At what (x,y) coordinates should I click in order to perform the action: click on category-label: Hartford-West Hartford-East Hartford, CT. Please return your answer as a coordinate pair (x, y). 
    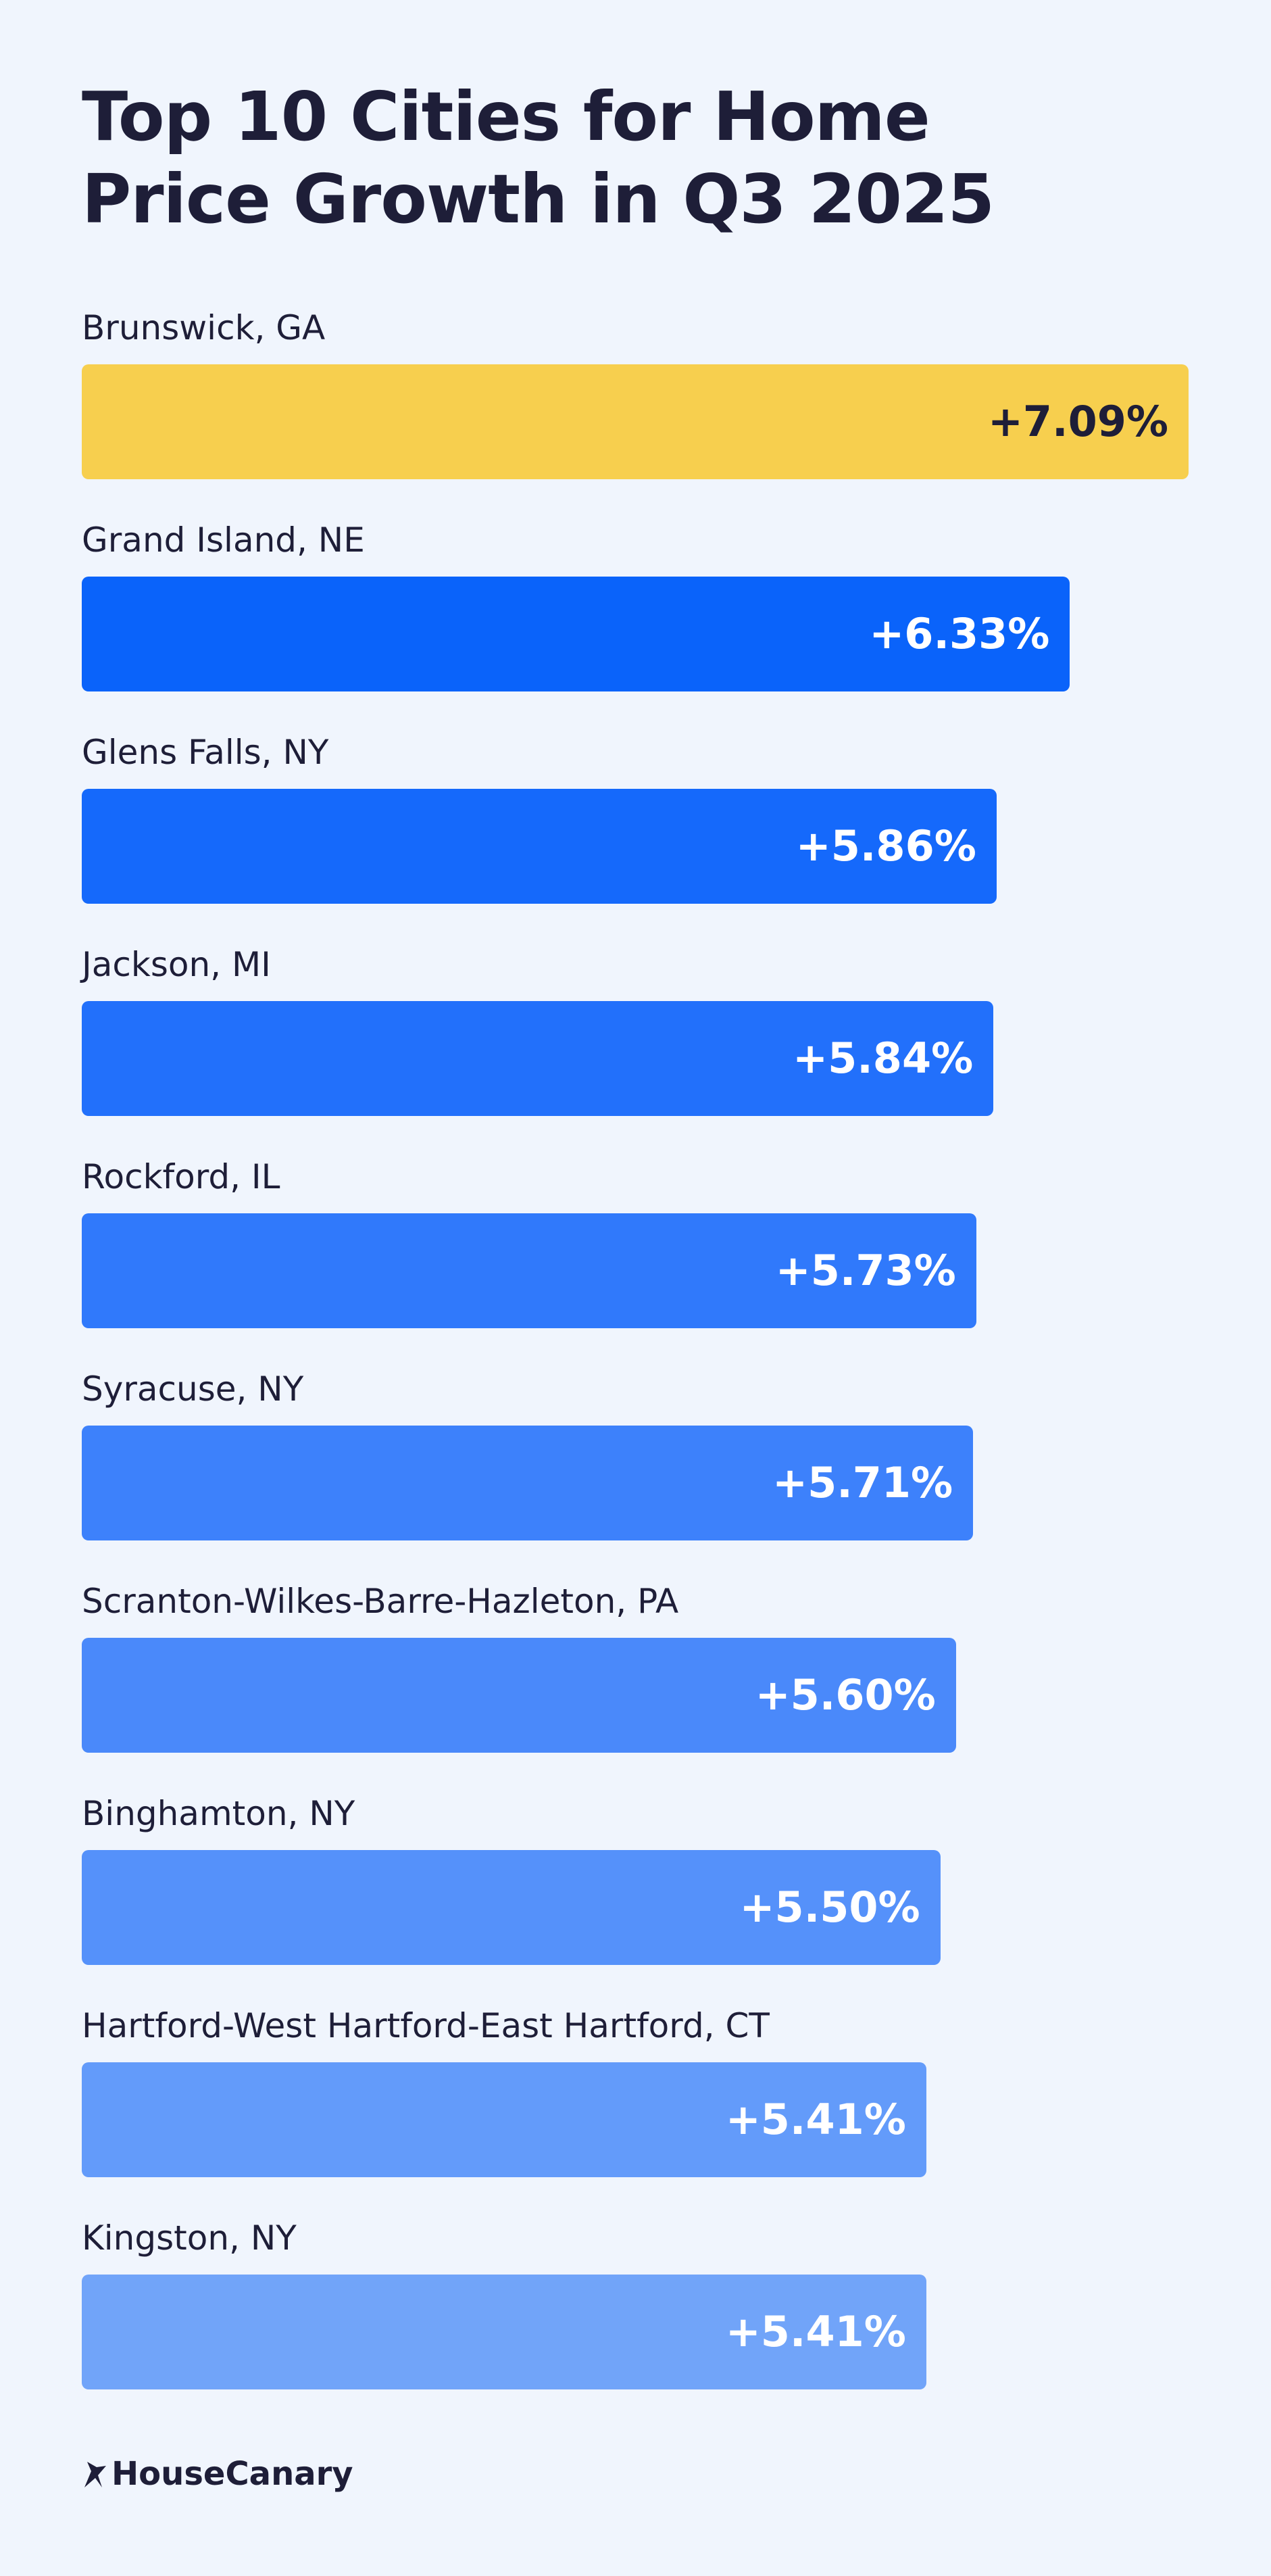
    Looking at the image, I should click on (426, 2026).